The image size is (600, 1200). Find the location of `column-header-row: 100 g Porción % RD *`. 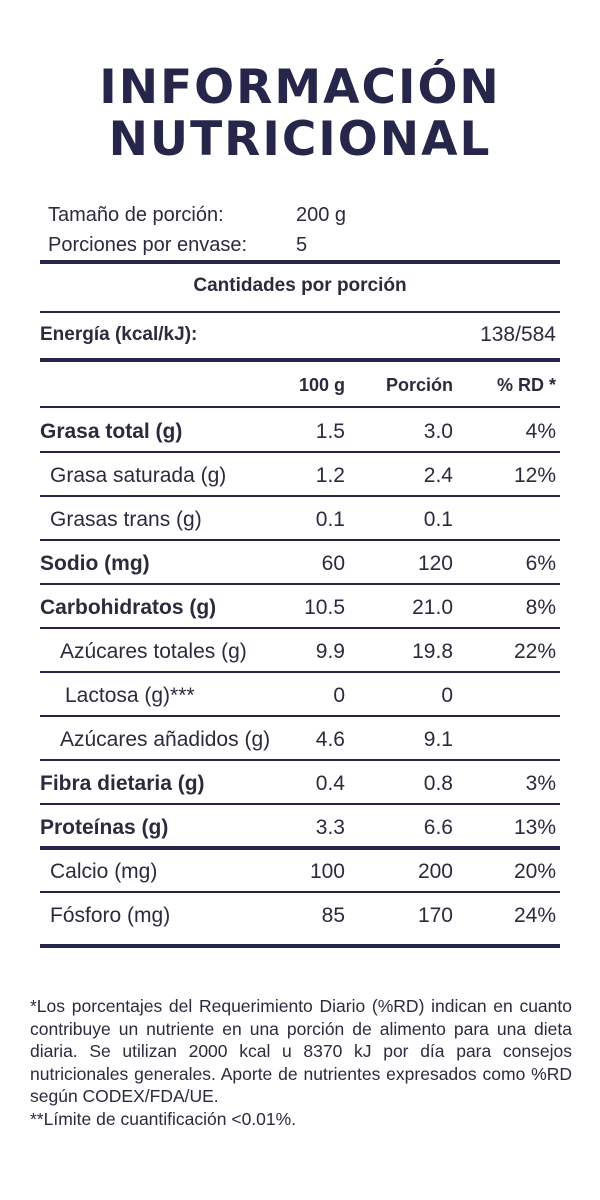

column-header-row: 100 g Porción % RD * is located at coordinates (300, 385).